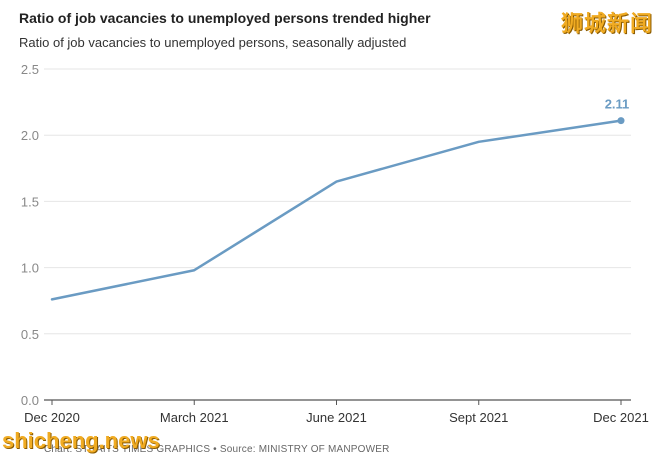  Describe the element at coordinates (52, 417) in the screenshot. I see `x-tick-label: Dec 2020` at that location.